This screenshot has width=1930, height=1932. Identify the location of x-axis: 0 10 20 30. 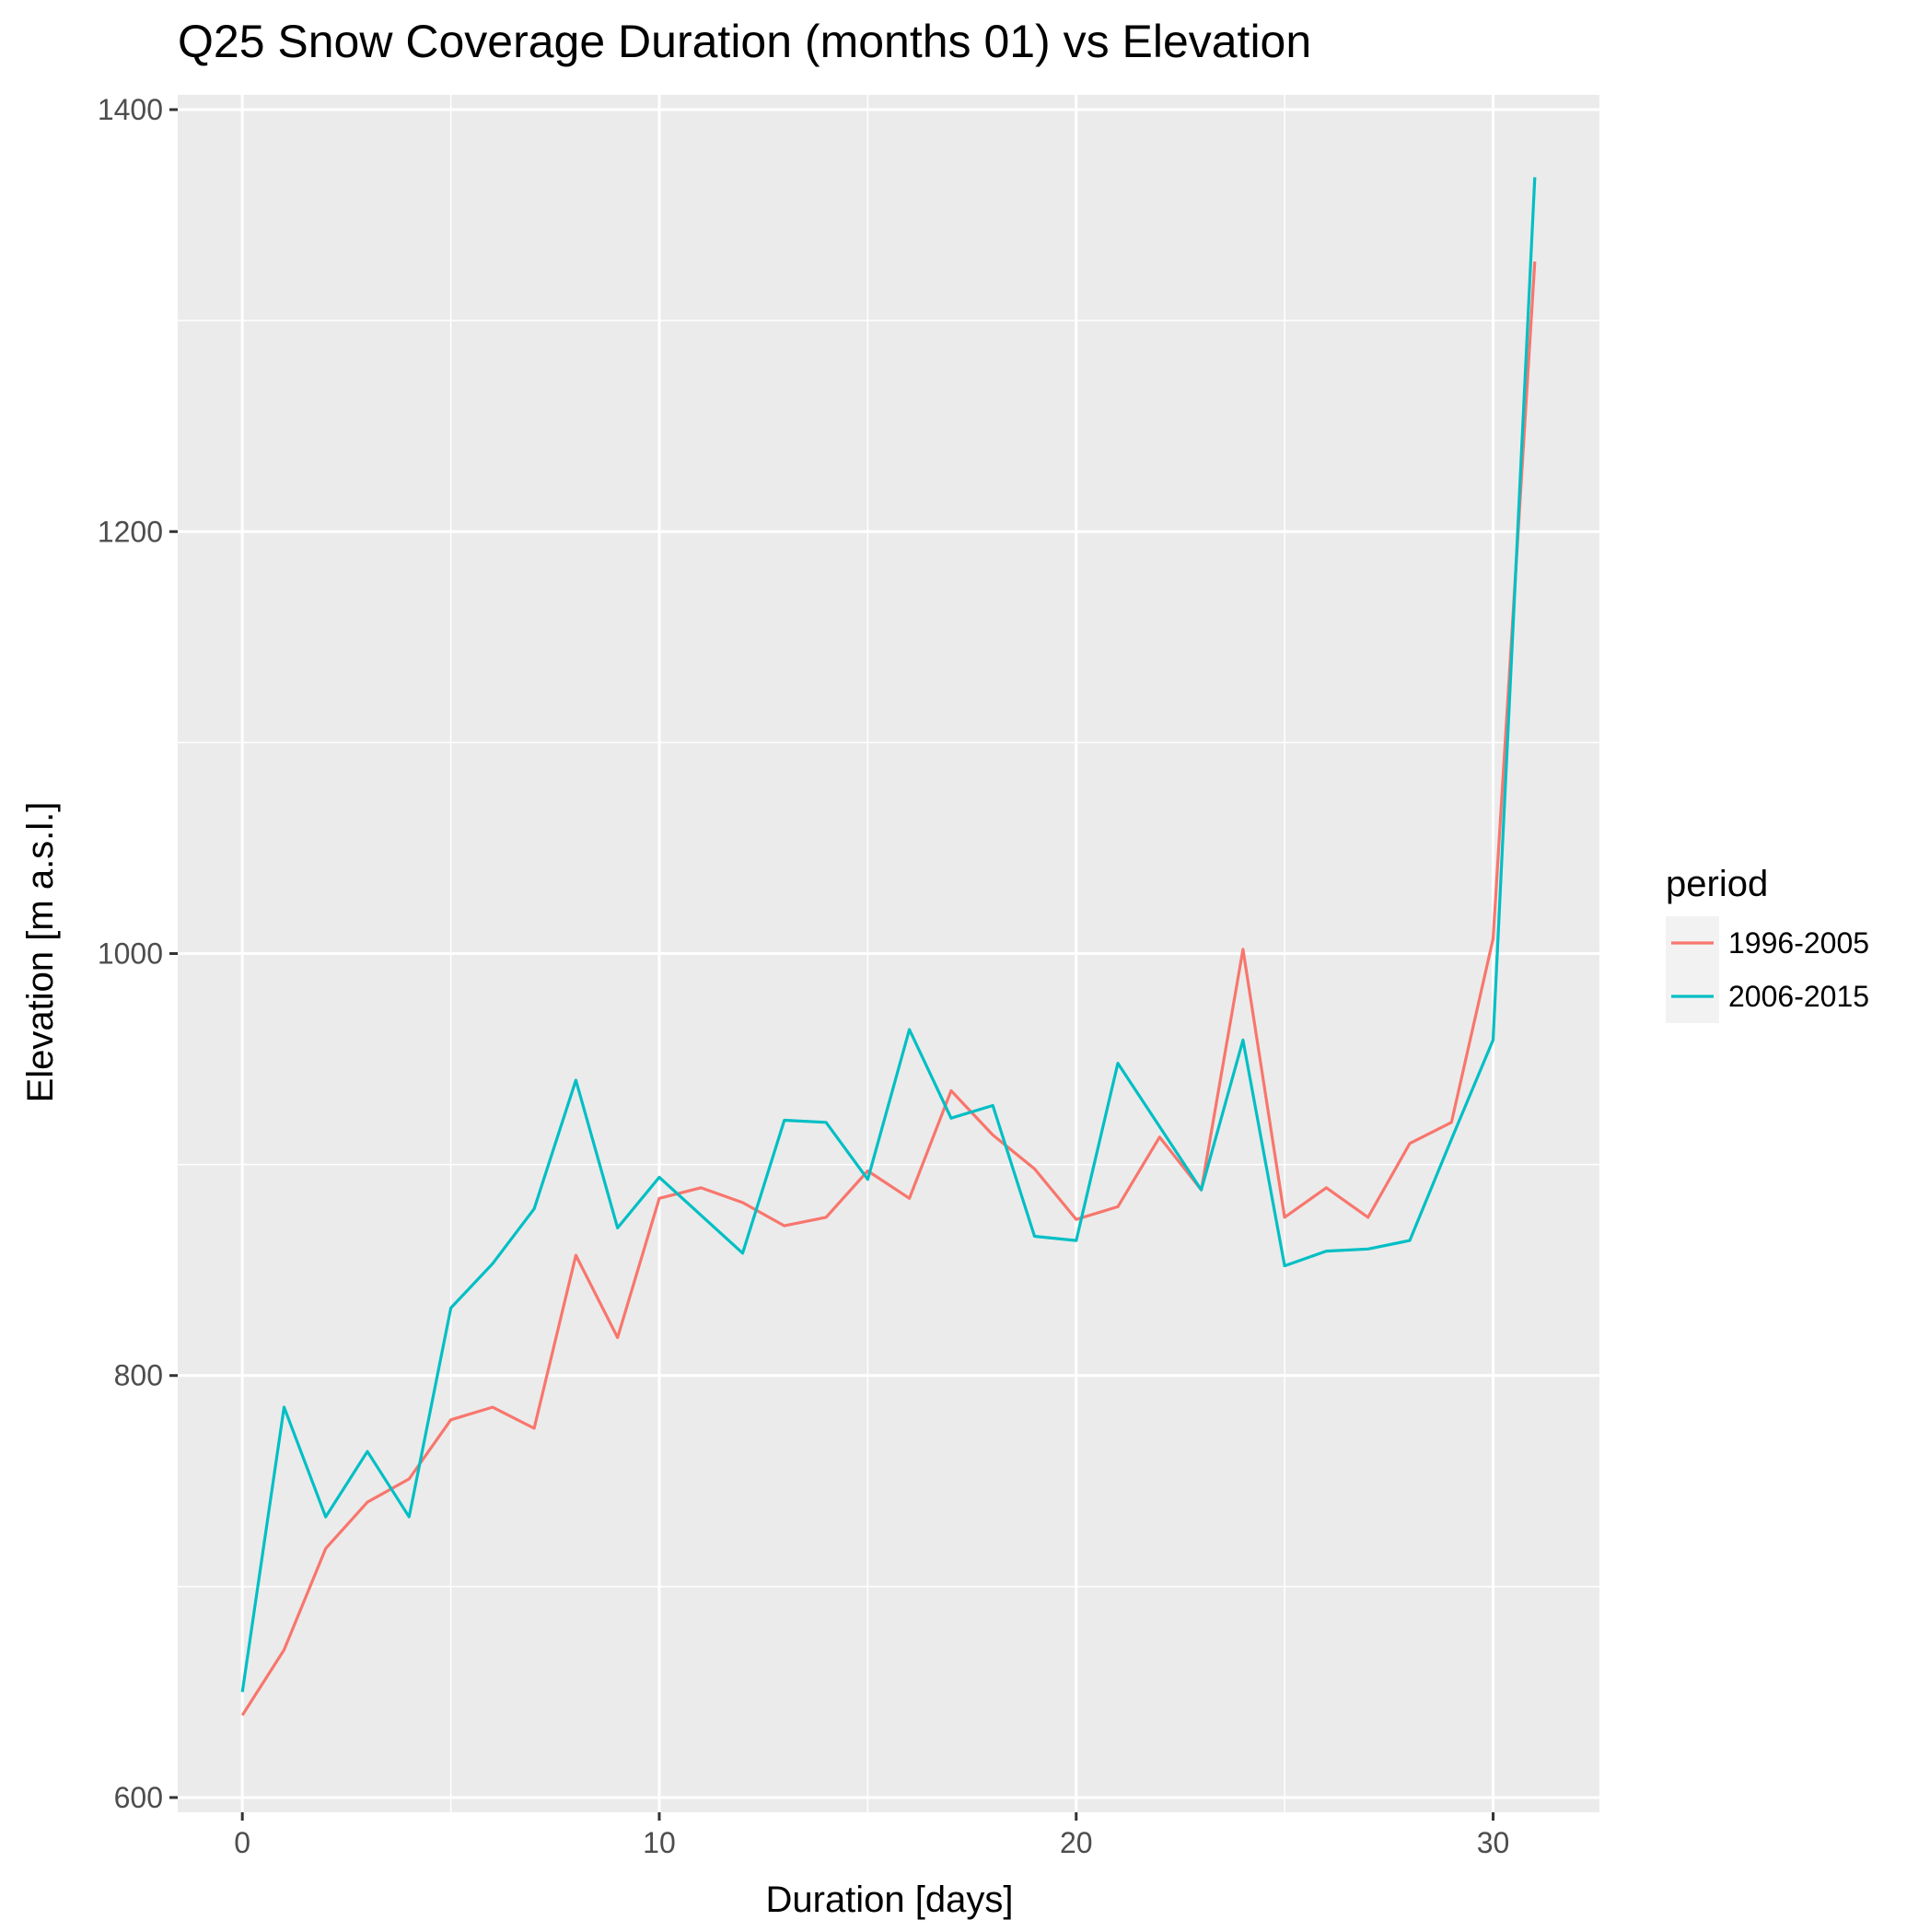
(871, 1835).